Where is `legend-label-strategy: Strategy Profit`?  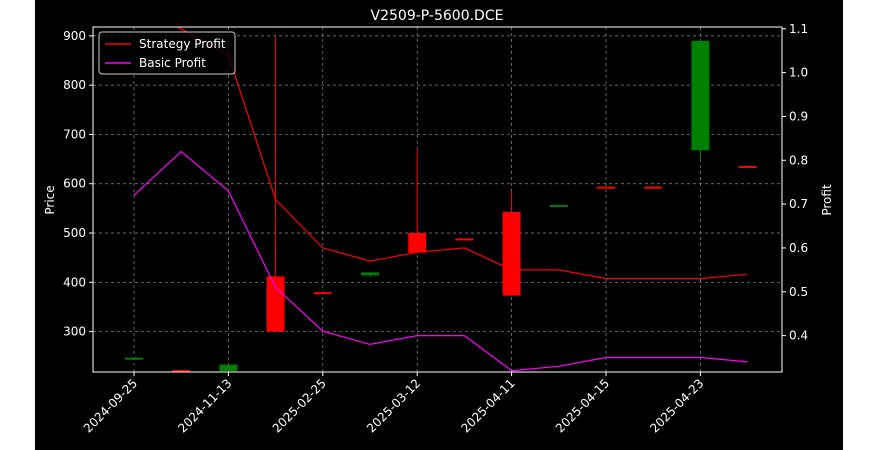
legend-label-strategy: Strategy Profit is located at coordinates (182, 44).